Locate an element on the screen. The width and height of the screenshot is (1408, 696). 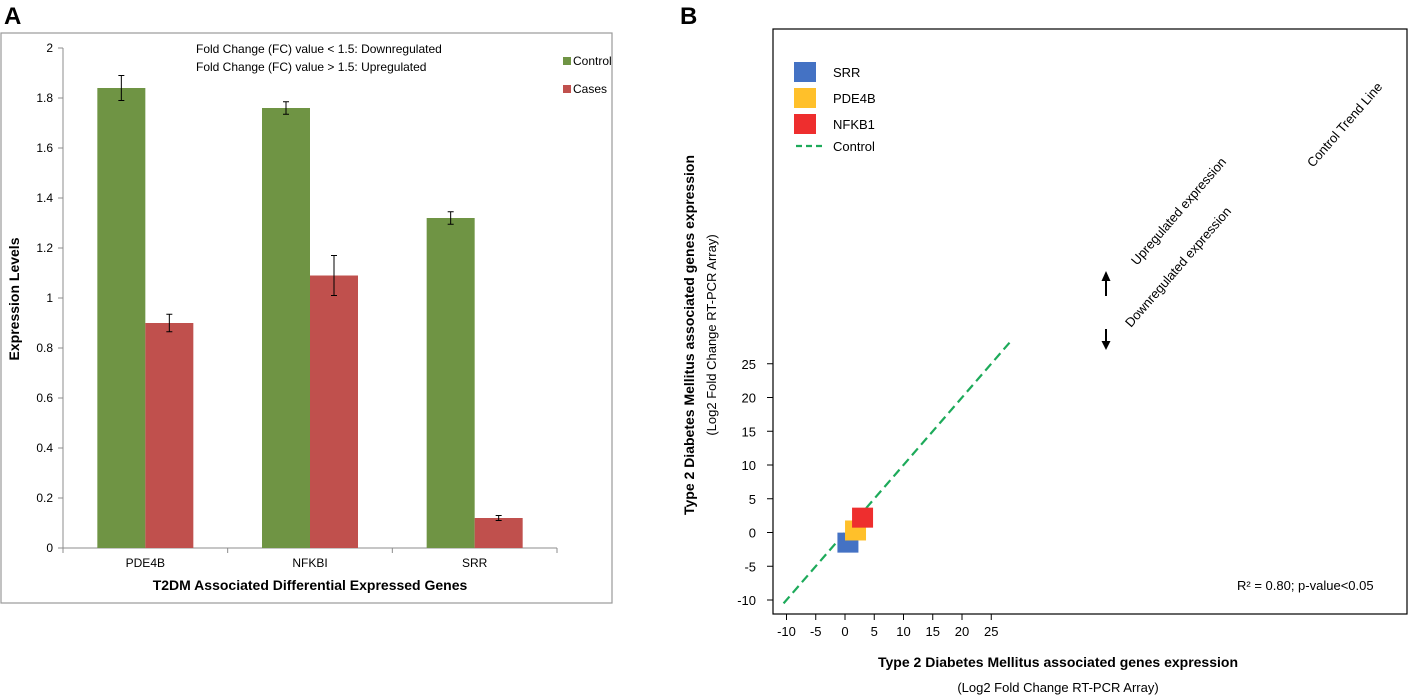
panel-a-legend-label-cases: Cases is located at coordinates (590, 89).